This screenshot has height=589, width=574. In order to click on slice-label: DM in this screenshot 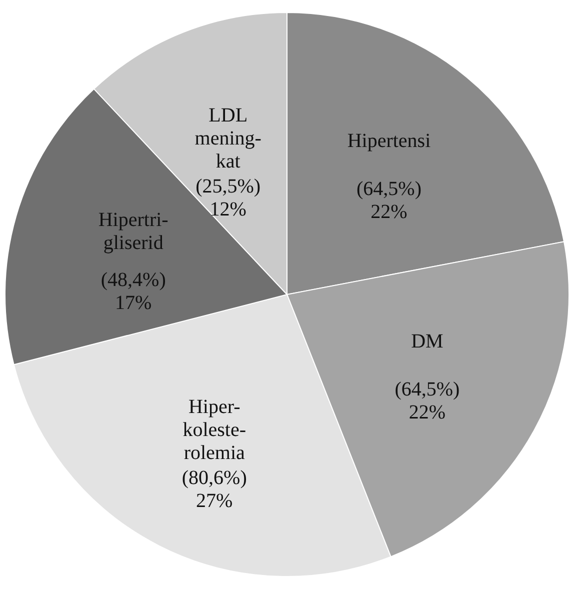, I will do `click(427, 341)`.